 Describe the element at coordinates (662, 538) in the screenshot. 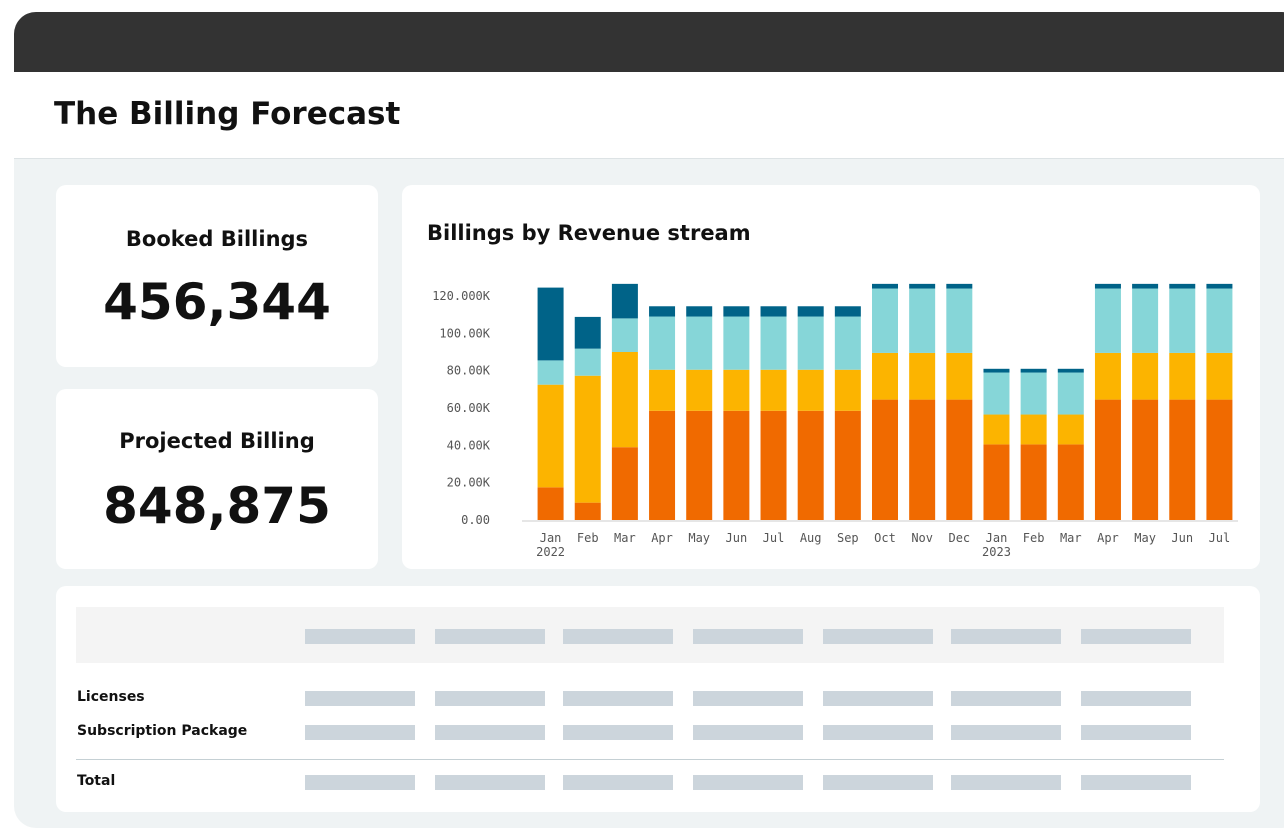

I see `x-tick-label: Apr` at that location.